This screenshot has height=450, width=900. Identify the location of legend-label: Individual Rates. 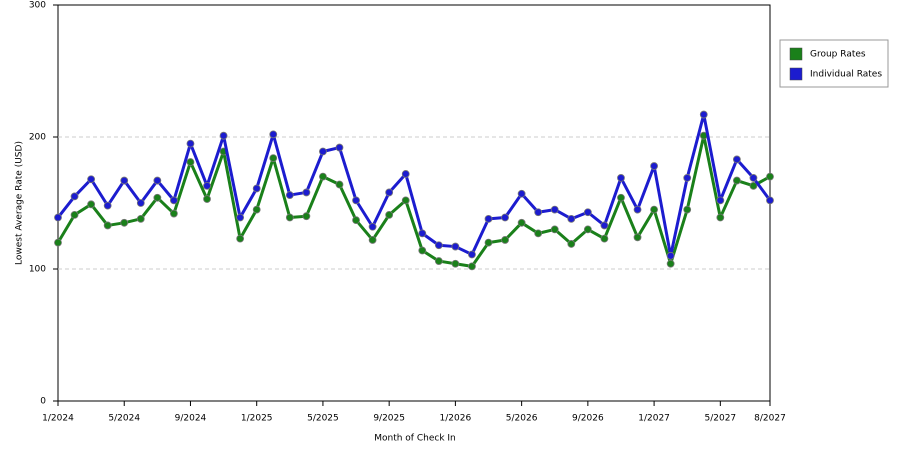
(846, 75).